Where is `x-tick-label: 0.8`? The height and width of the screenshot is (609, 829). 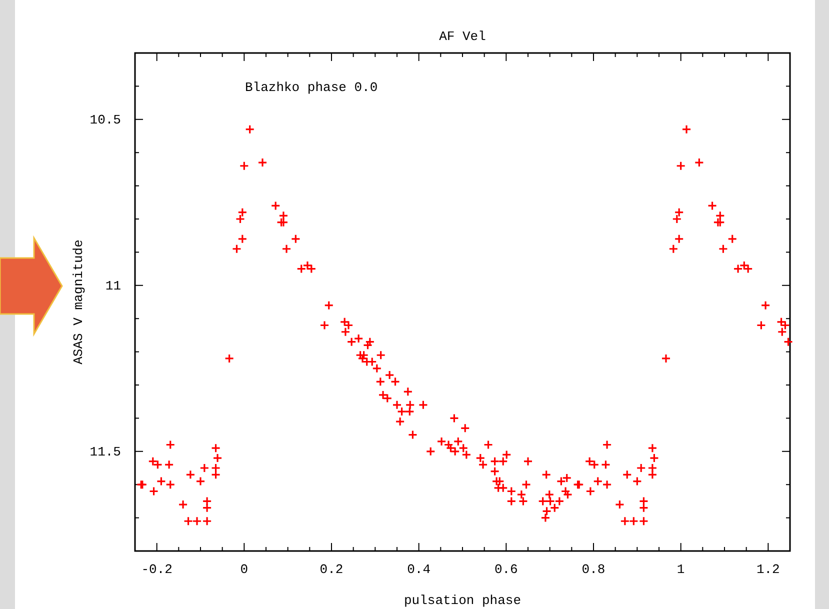
x-tick-label: 0.8 is located at coordinates (594, 569).